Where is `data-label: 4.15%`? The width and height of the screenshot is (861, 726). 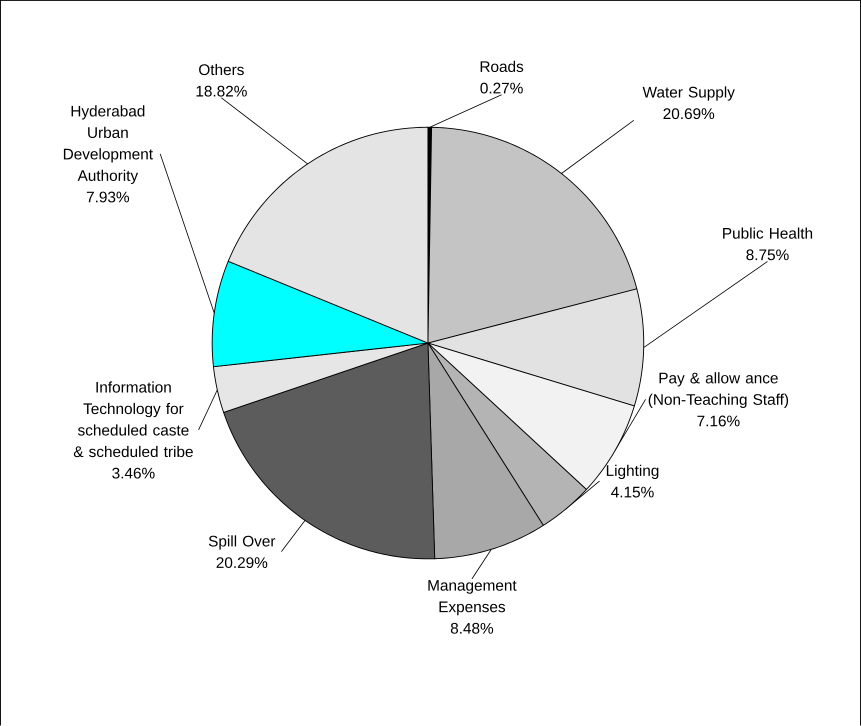 data-label: 4.15% is located at coordinates (632, 492).